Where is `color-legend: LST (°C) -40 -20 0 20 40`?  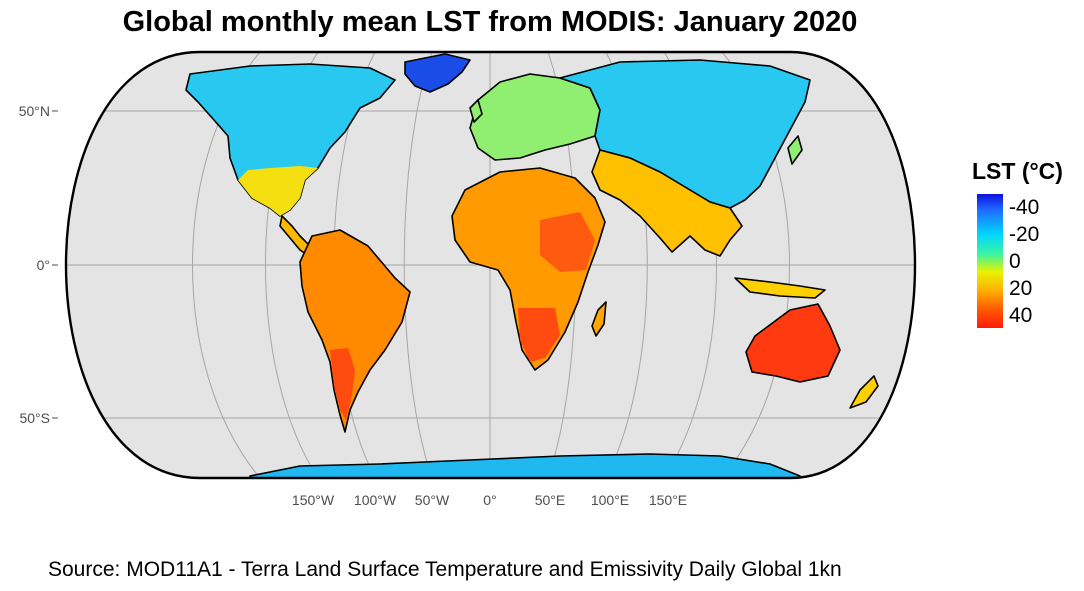
color-legend: LST (°C) -40 -20 0 20 40 is located at coordinates (1027, 243).